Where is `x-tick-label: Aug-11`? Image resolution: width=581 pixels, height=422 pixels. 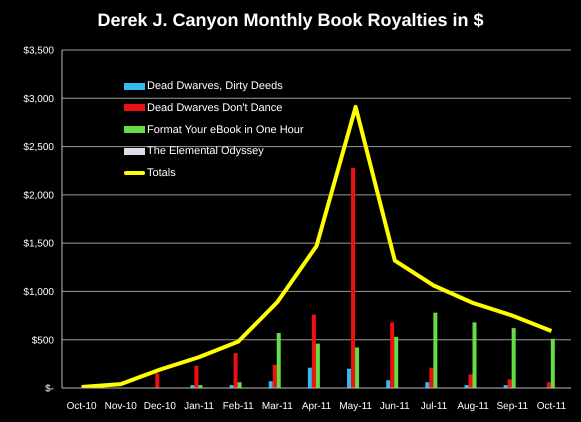
x-tick-label: Aug-11 is located at coordinates (473, 406).